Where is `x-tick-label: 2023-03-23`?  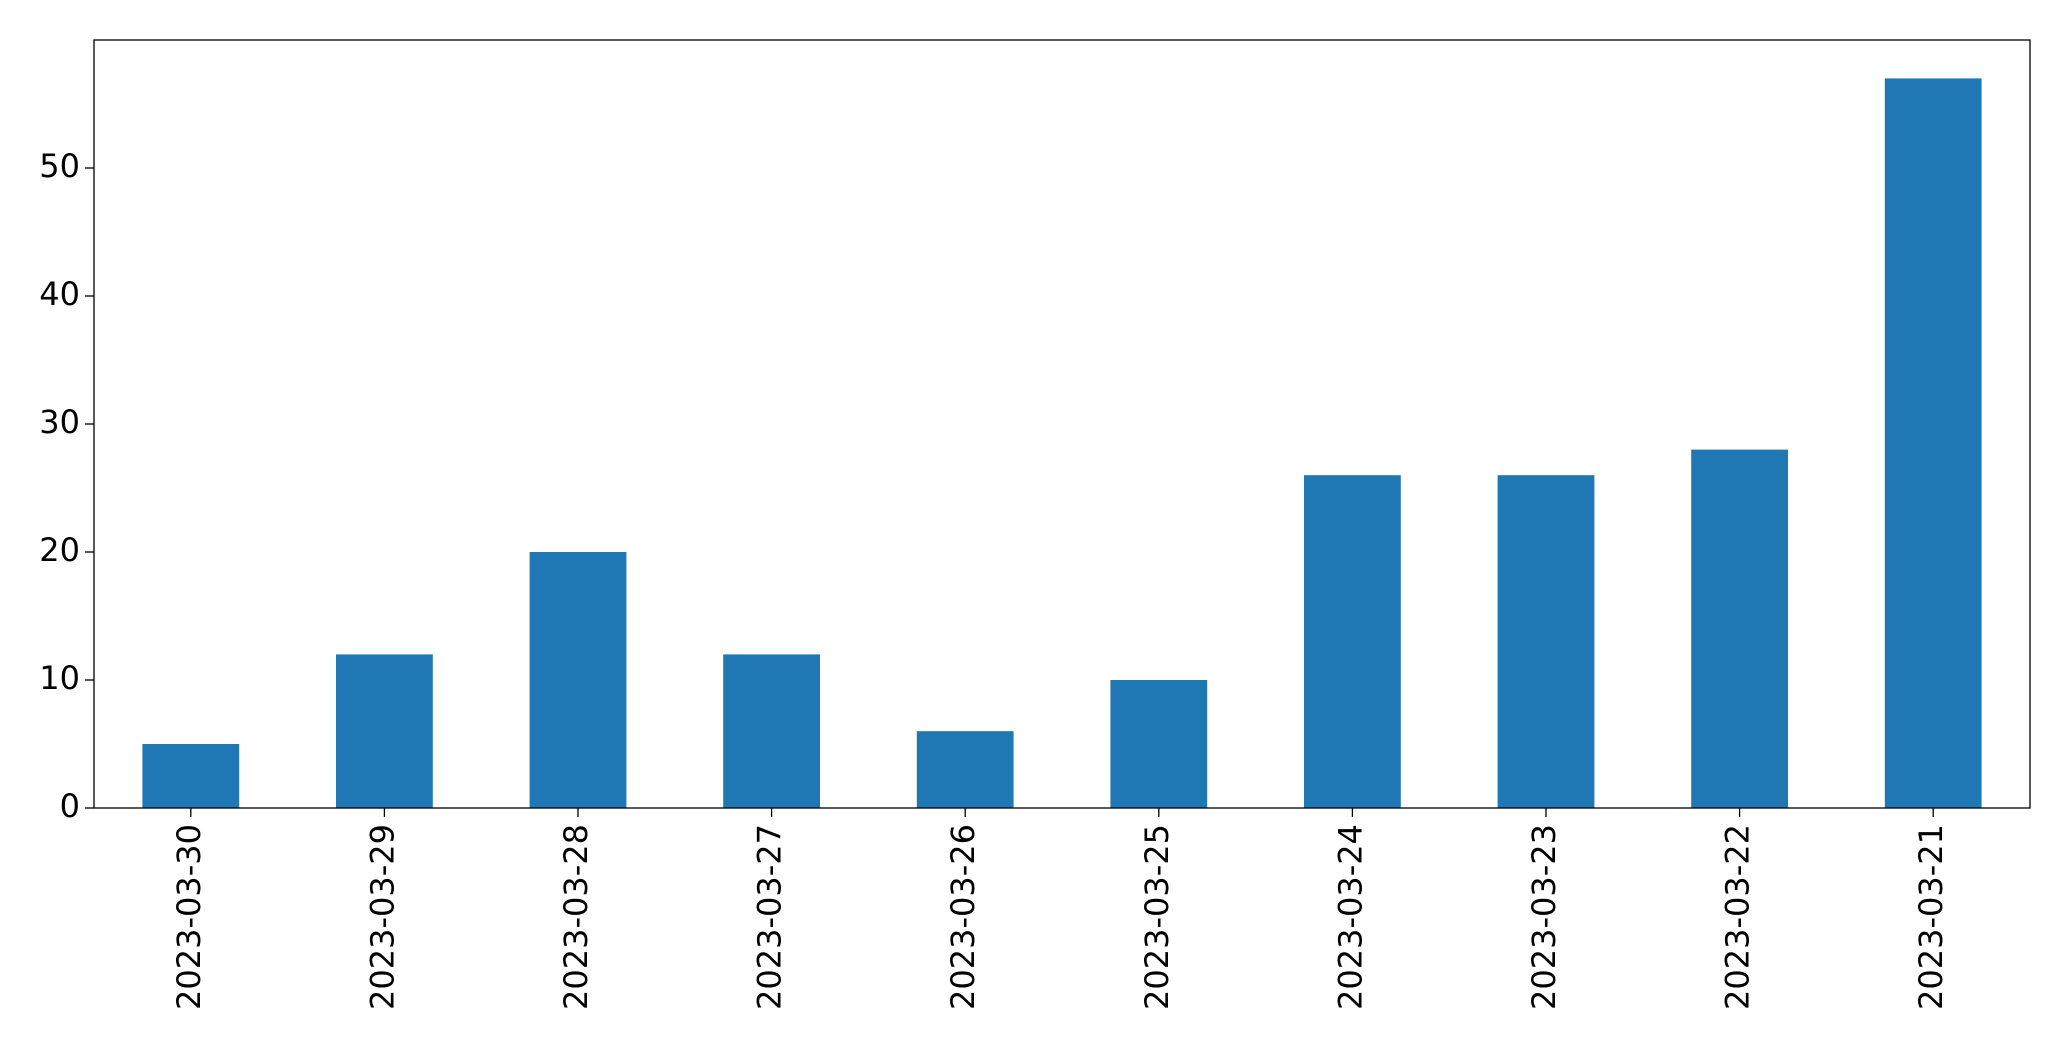
x-tick-label: 2023-03-23 is located at coordinates (1544, 917).